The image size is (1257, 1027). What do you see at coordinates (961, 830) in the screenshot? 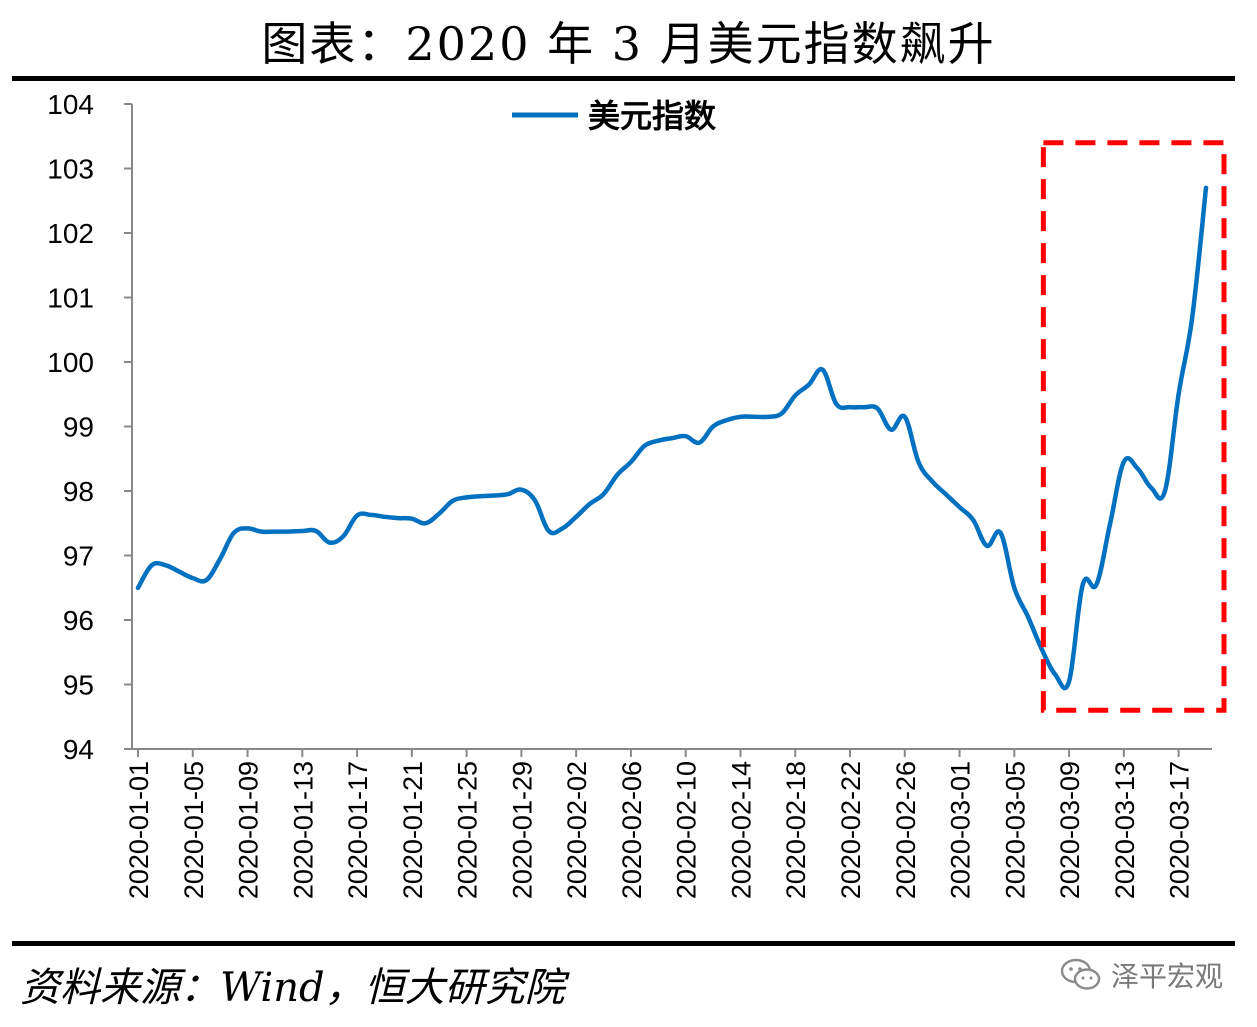
I see `x-tick-label: 2020-03-01` at bounding box center [961, 830].